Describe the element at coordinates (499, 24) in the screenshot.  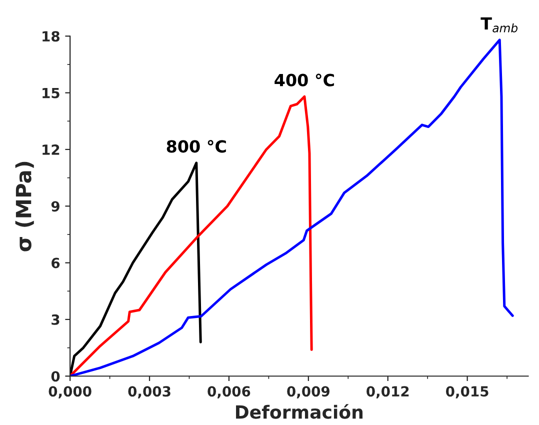
I see `series-label: T$_{amb}$` at that location.